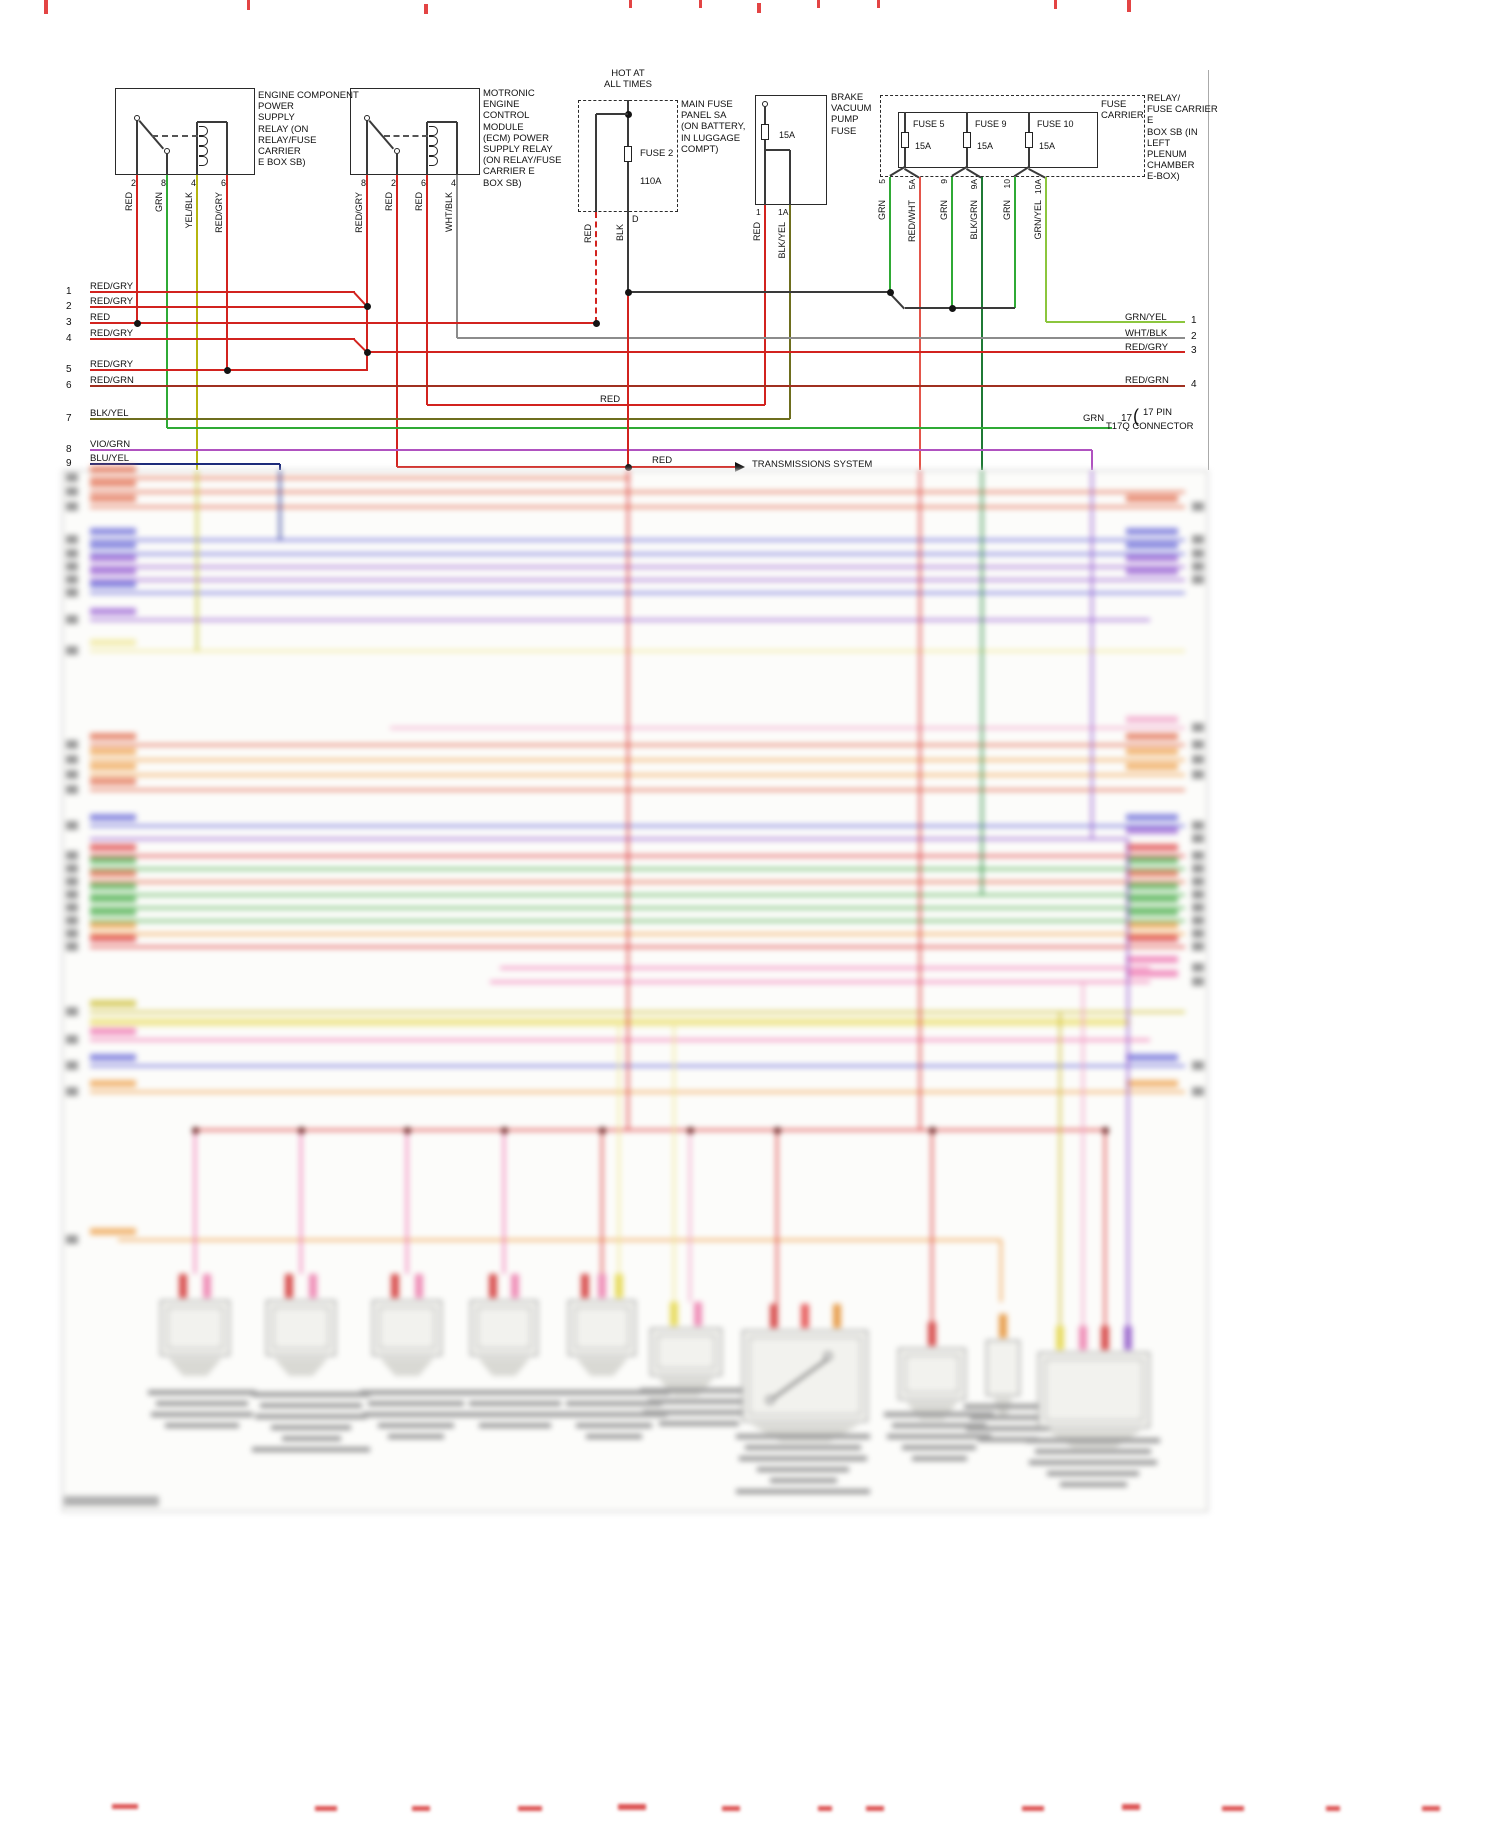 The width and height of the screenshot is (1500, 1828). What do you see at coordinates (758, 212) in the screenshot?
I see `pin-number: 1` at bounding box center [758, 212].